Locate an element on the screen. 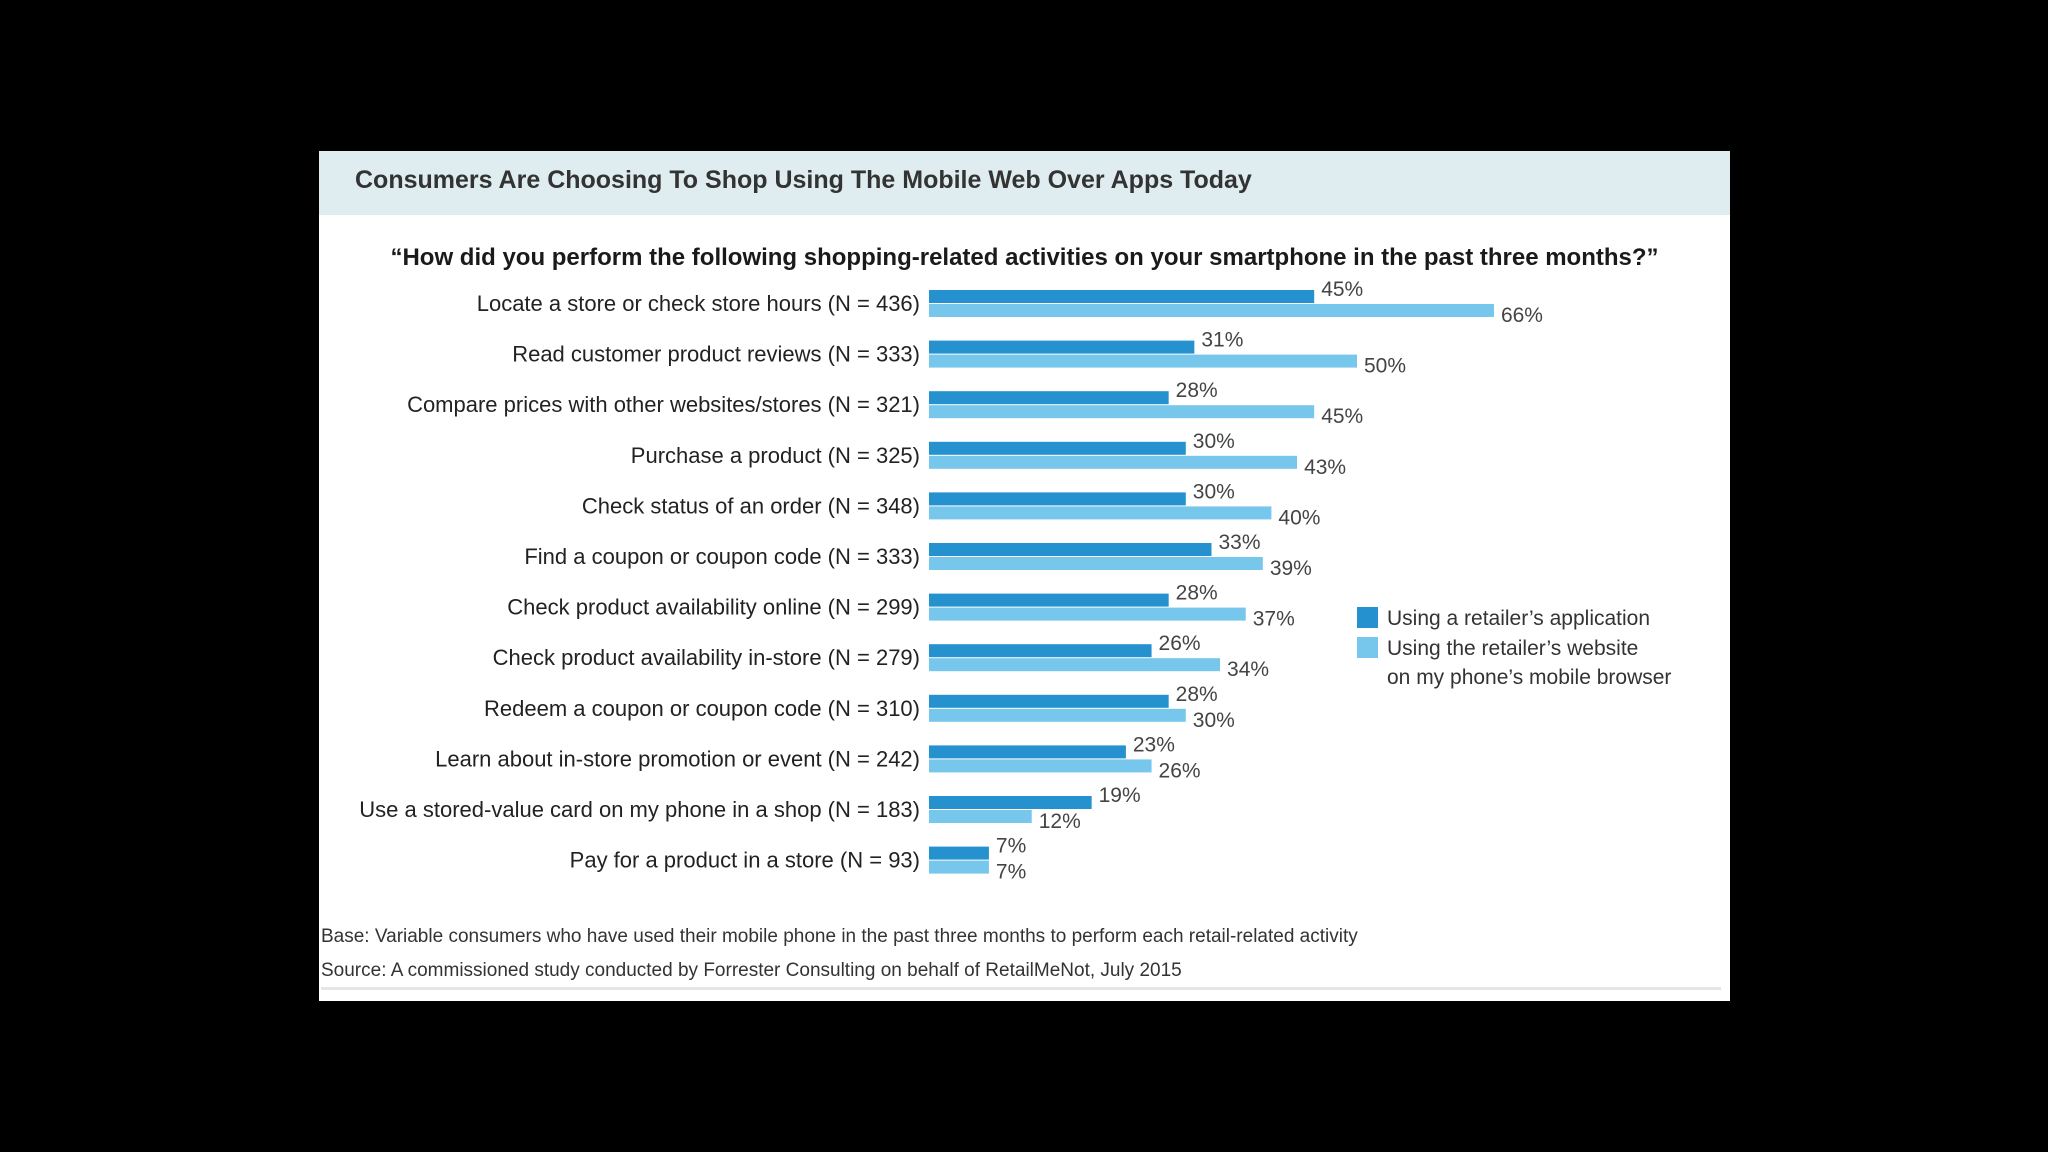  app-bar-use-a-stored-value-card-on-my-phone-in-a-shop is located at coordinates (1010, 802).